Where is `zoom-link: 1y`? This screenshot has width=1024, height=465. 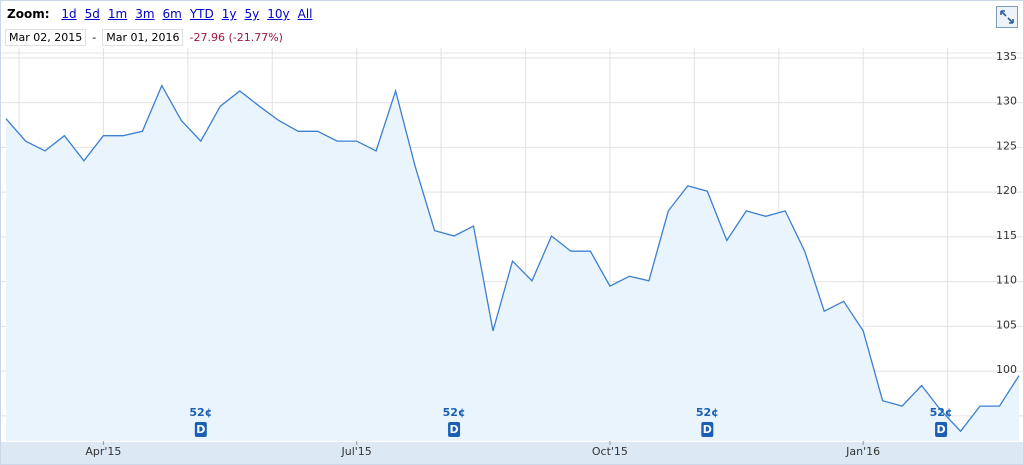 zoom-link: 1y is located at coordinates (229, 14).